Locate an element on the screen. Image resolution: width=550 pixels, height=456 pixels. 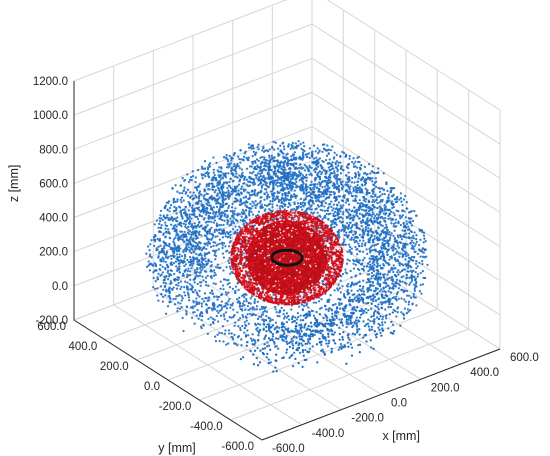
grid-line is located at coordinates (413, 55).